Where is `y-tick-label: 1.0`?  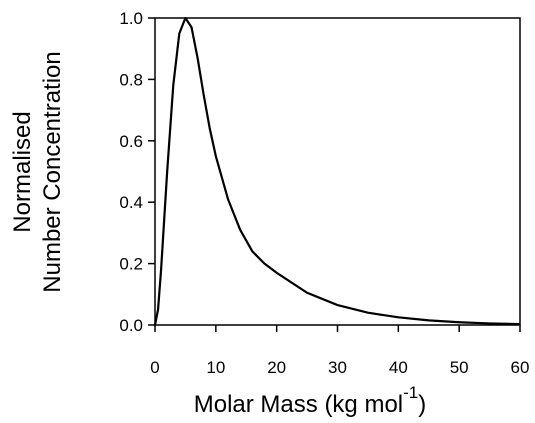 y-tick-label: 1.0 is located at coordinates (131, 18).